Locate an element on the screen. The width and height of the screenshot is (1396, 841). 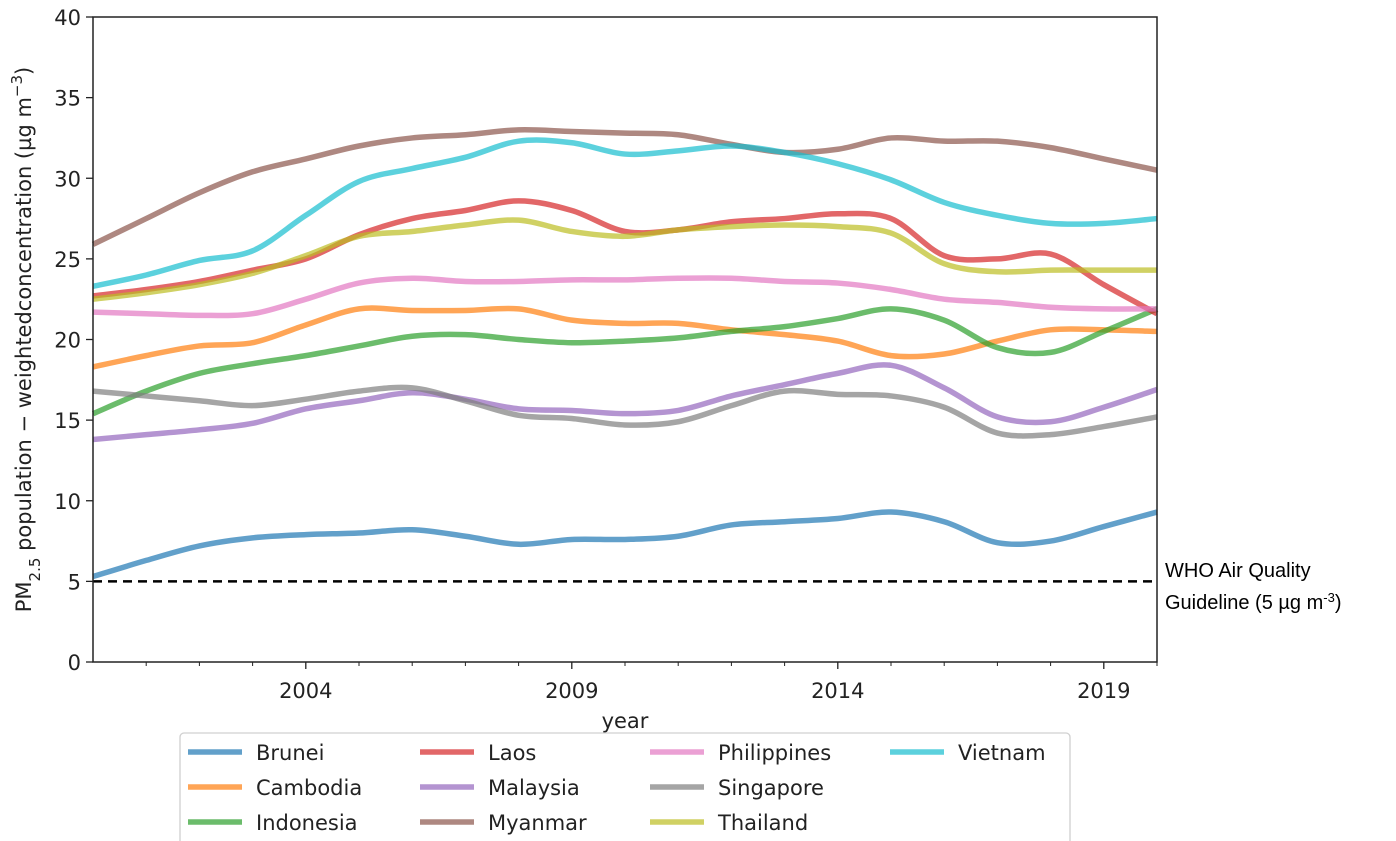
legend-label: Philippines is located at coordinates (774, 753).